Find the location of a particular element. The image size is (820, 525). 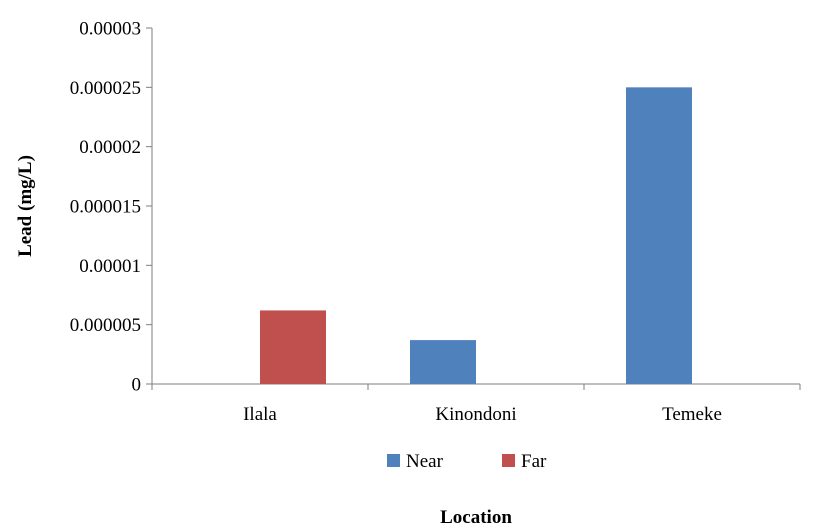

x-tick-label: Kinondoni is located at coordinates (475, 414).